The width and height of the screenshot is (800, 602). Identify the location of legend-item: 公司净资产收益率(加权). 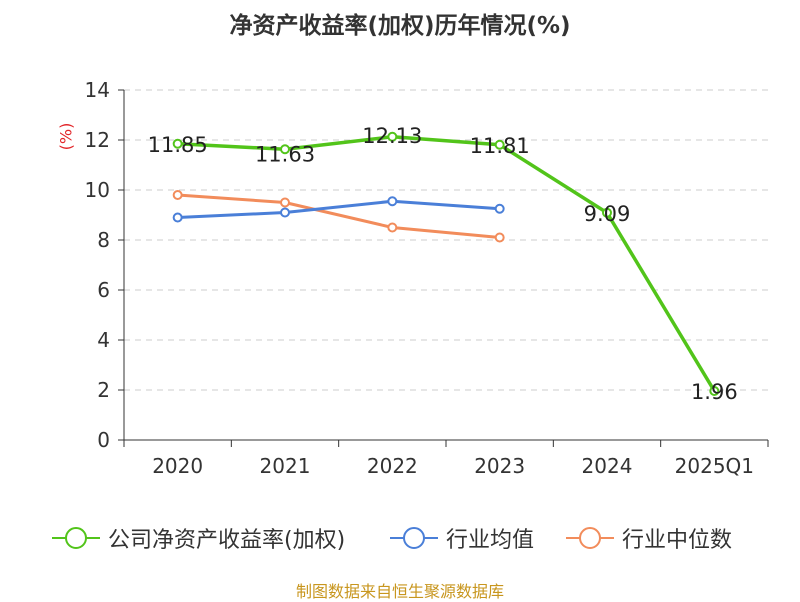
(198, 538).